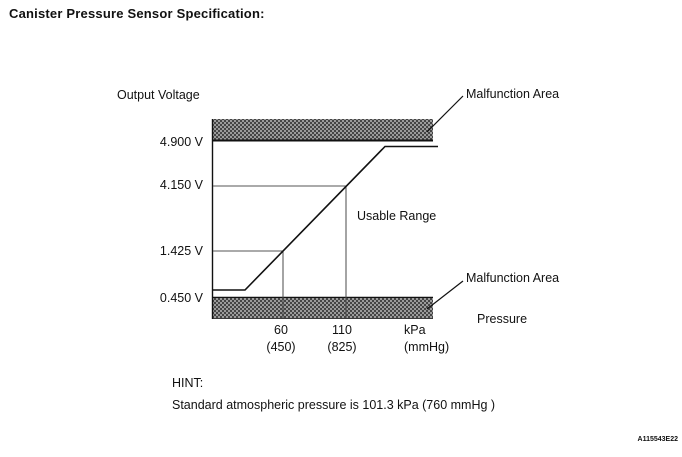 The width and height of the screenshot is (682, 457). What do you see at coordinates (657, 439) in the screenshot?
I see `figure-id: A115543E22` at bounding box center [657, 439].